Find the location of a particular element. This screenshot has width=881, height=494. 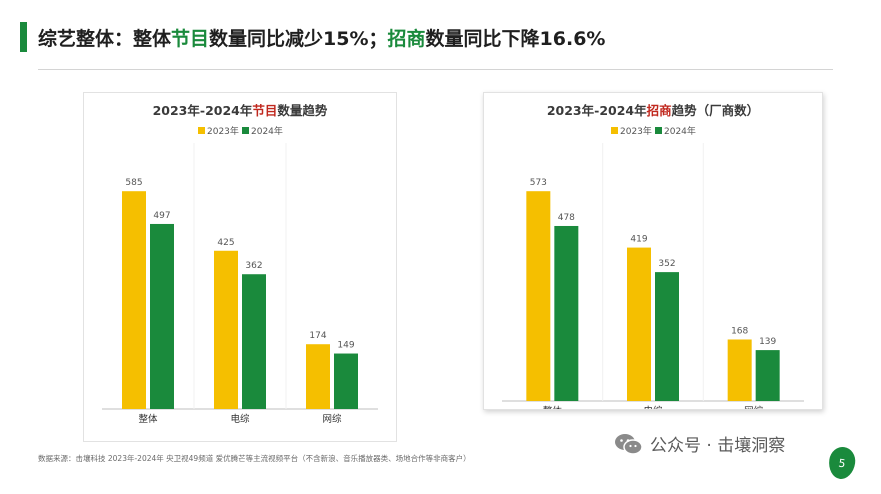

data-label: 425 is located at coordinates (225, 243).